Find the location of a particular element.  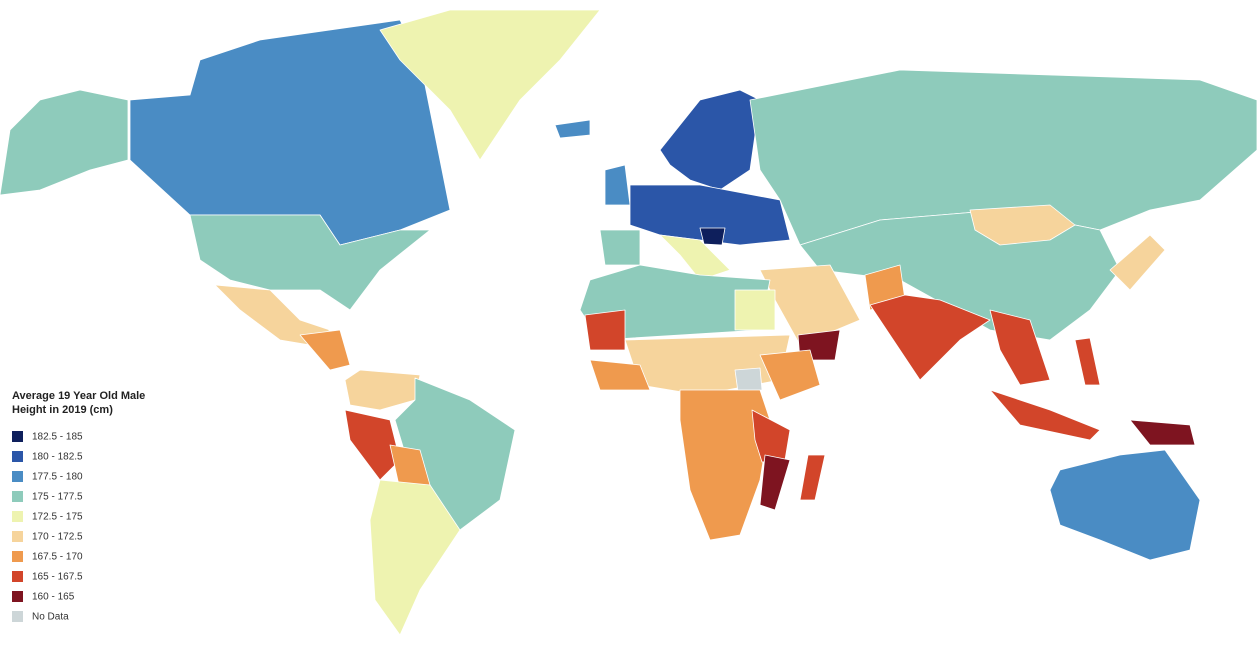

australia is located at coordinates (1125, 505).